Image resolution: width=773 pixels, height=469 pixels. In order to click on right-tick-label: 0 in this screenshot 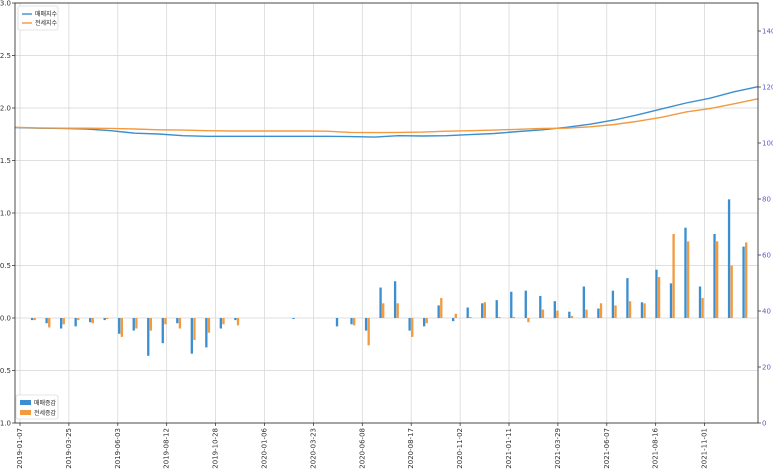, I will do `click(764, 424)`.